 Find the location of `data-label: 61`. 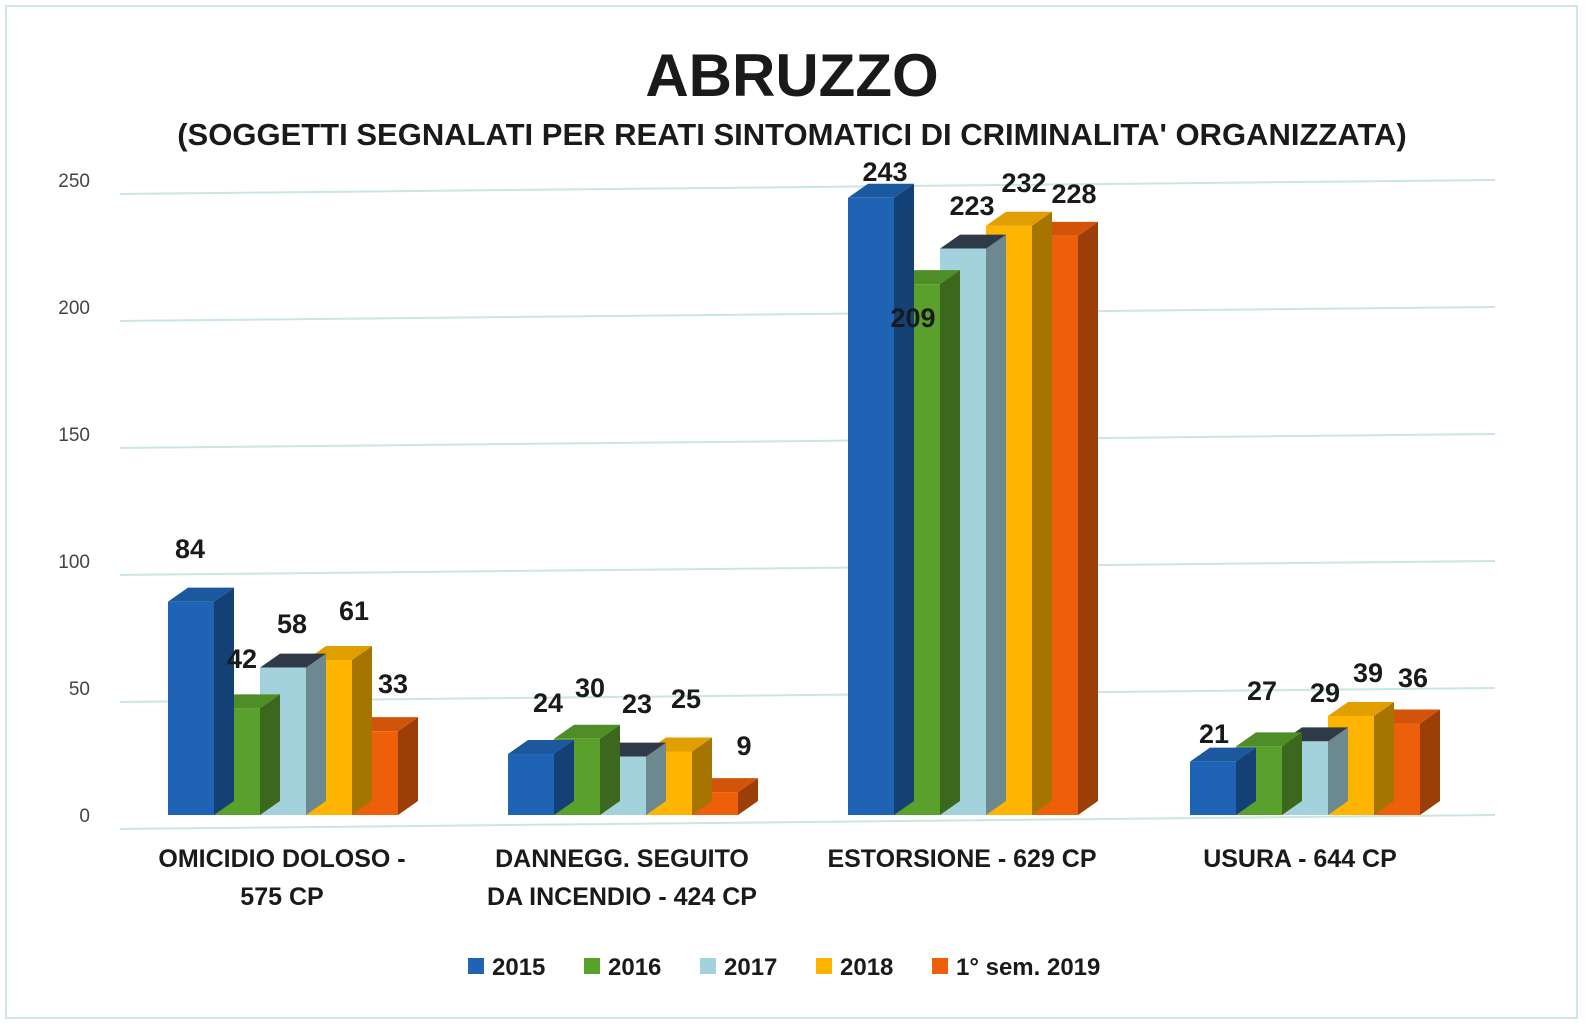

data-label: 61 is located at coordinates (354, 611).